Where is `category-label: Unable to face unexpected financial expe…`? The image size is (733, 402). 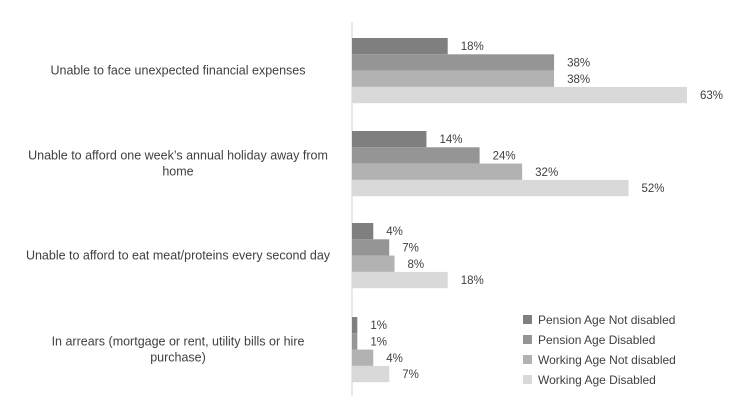 category-label: Unable to face unexpected financial expe… is located at coordinates (177, 71).